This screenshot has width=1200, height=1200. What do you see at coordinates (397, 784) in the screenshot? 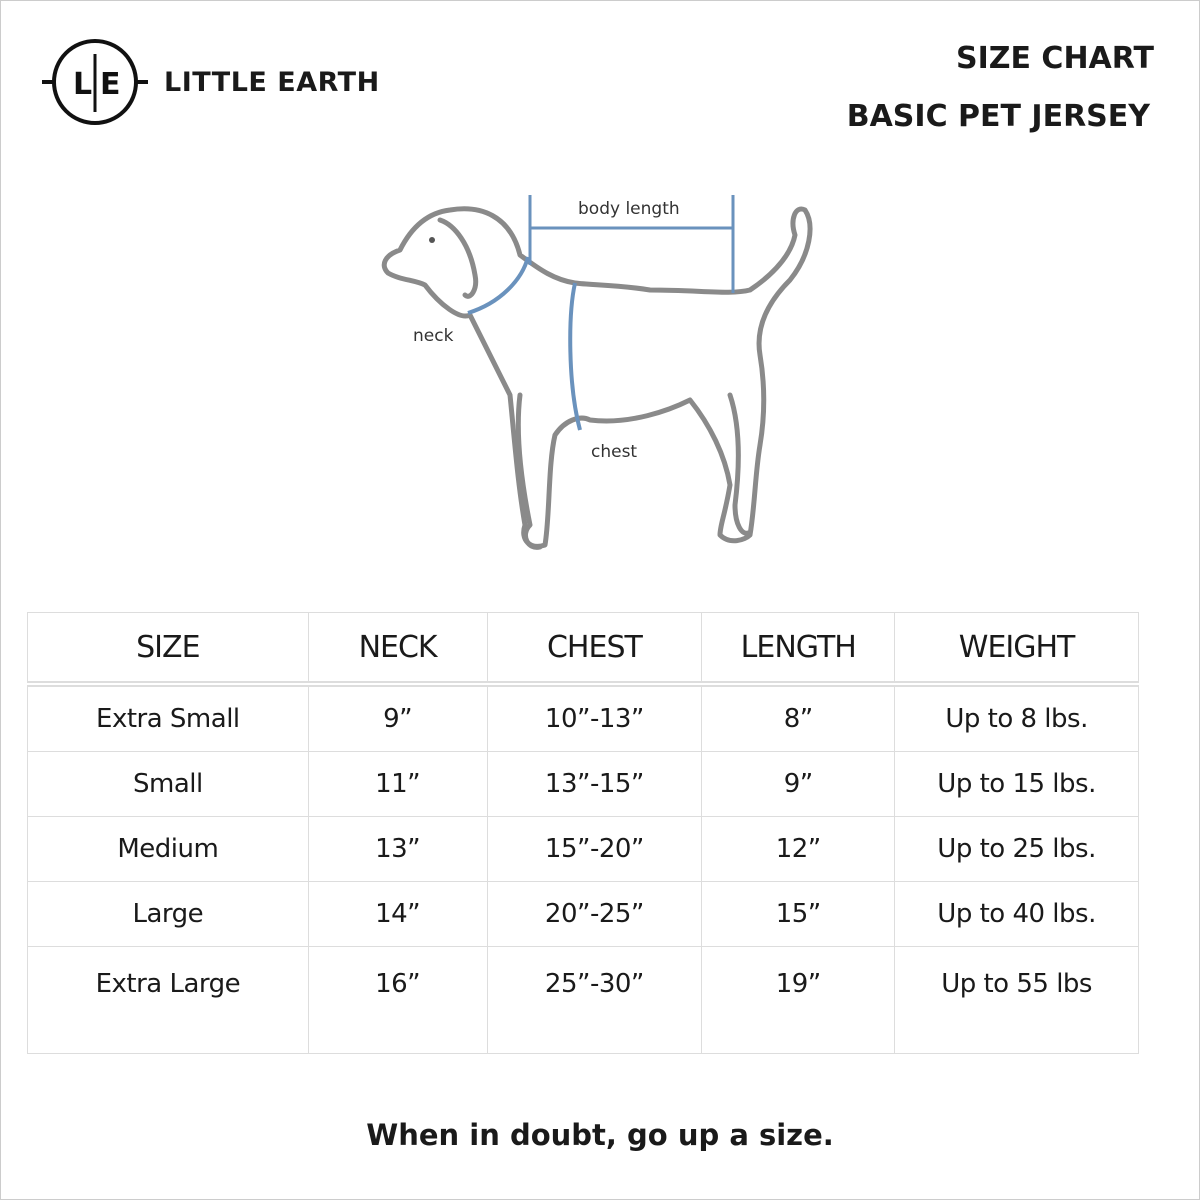
I see `cell-neck: 11”` at bounding box center [397, 784].